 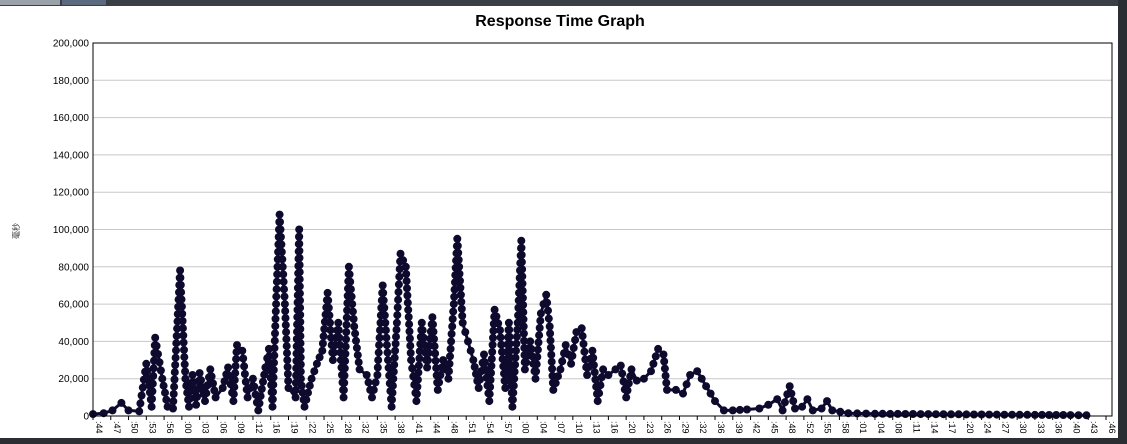 I want to click on window-tab-active, so click(x=84, y=2).